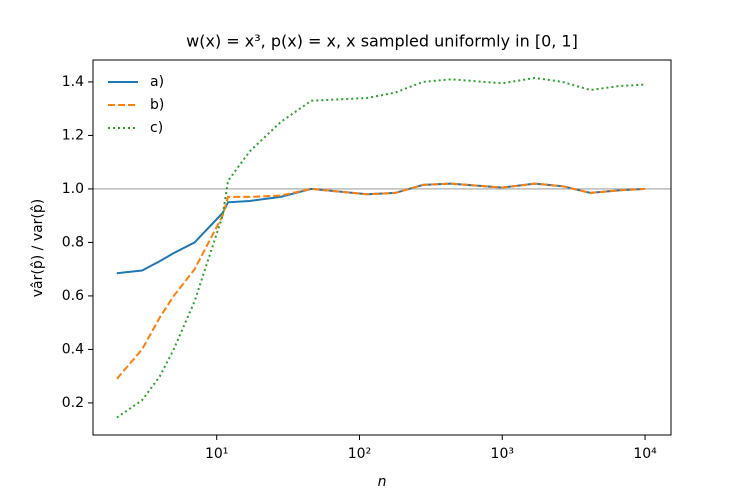 The image size is (747, 498). I want to click on line-series, so click(381, 228).